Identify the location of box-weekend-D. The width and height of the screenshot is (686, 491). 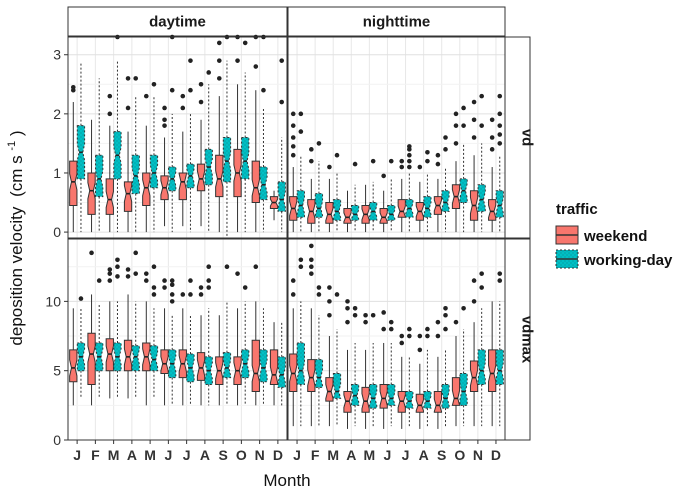
(274, 205).